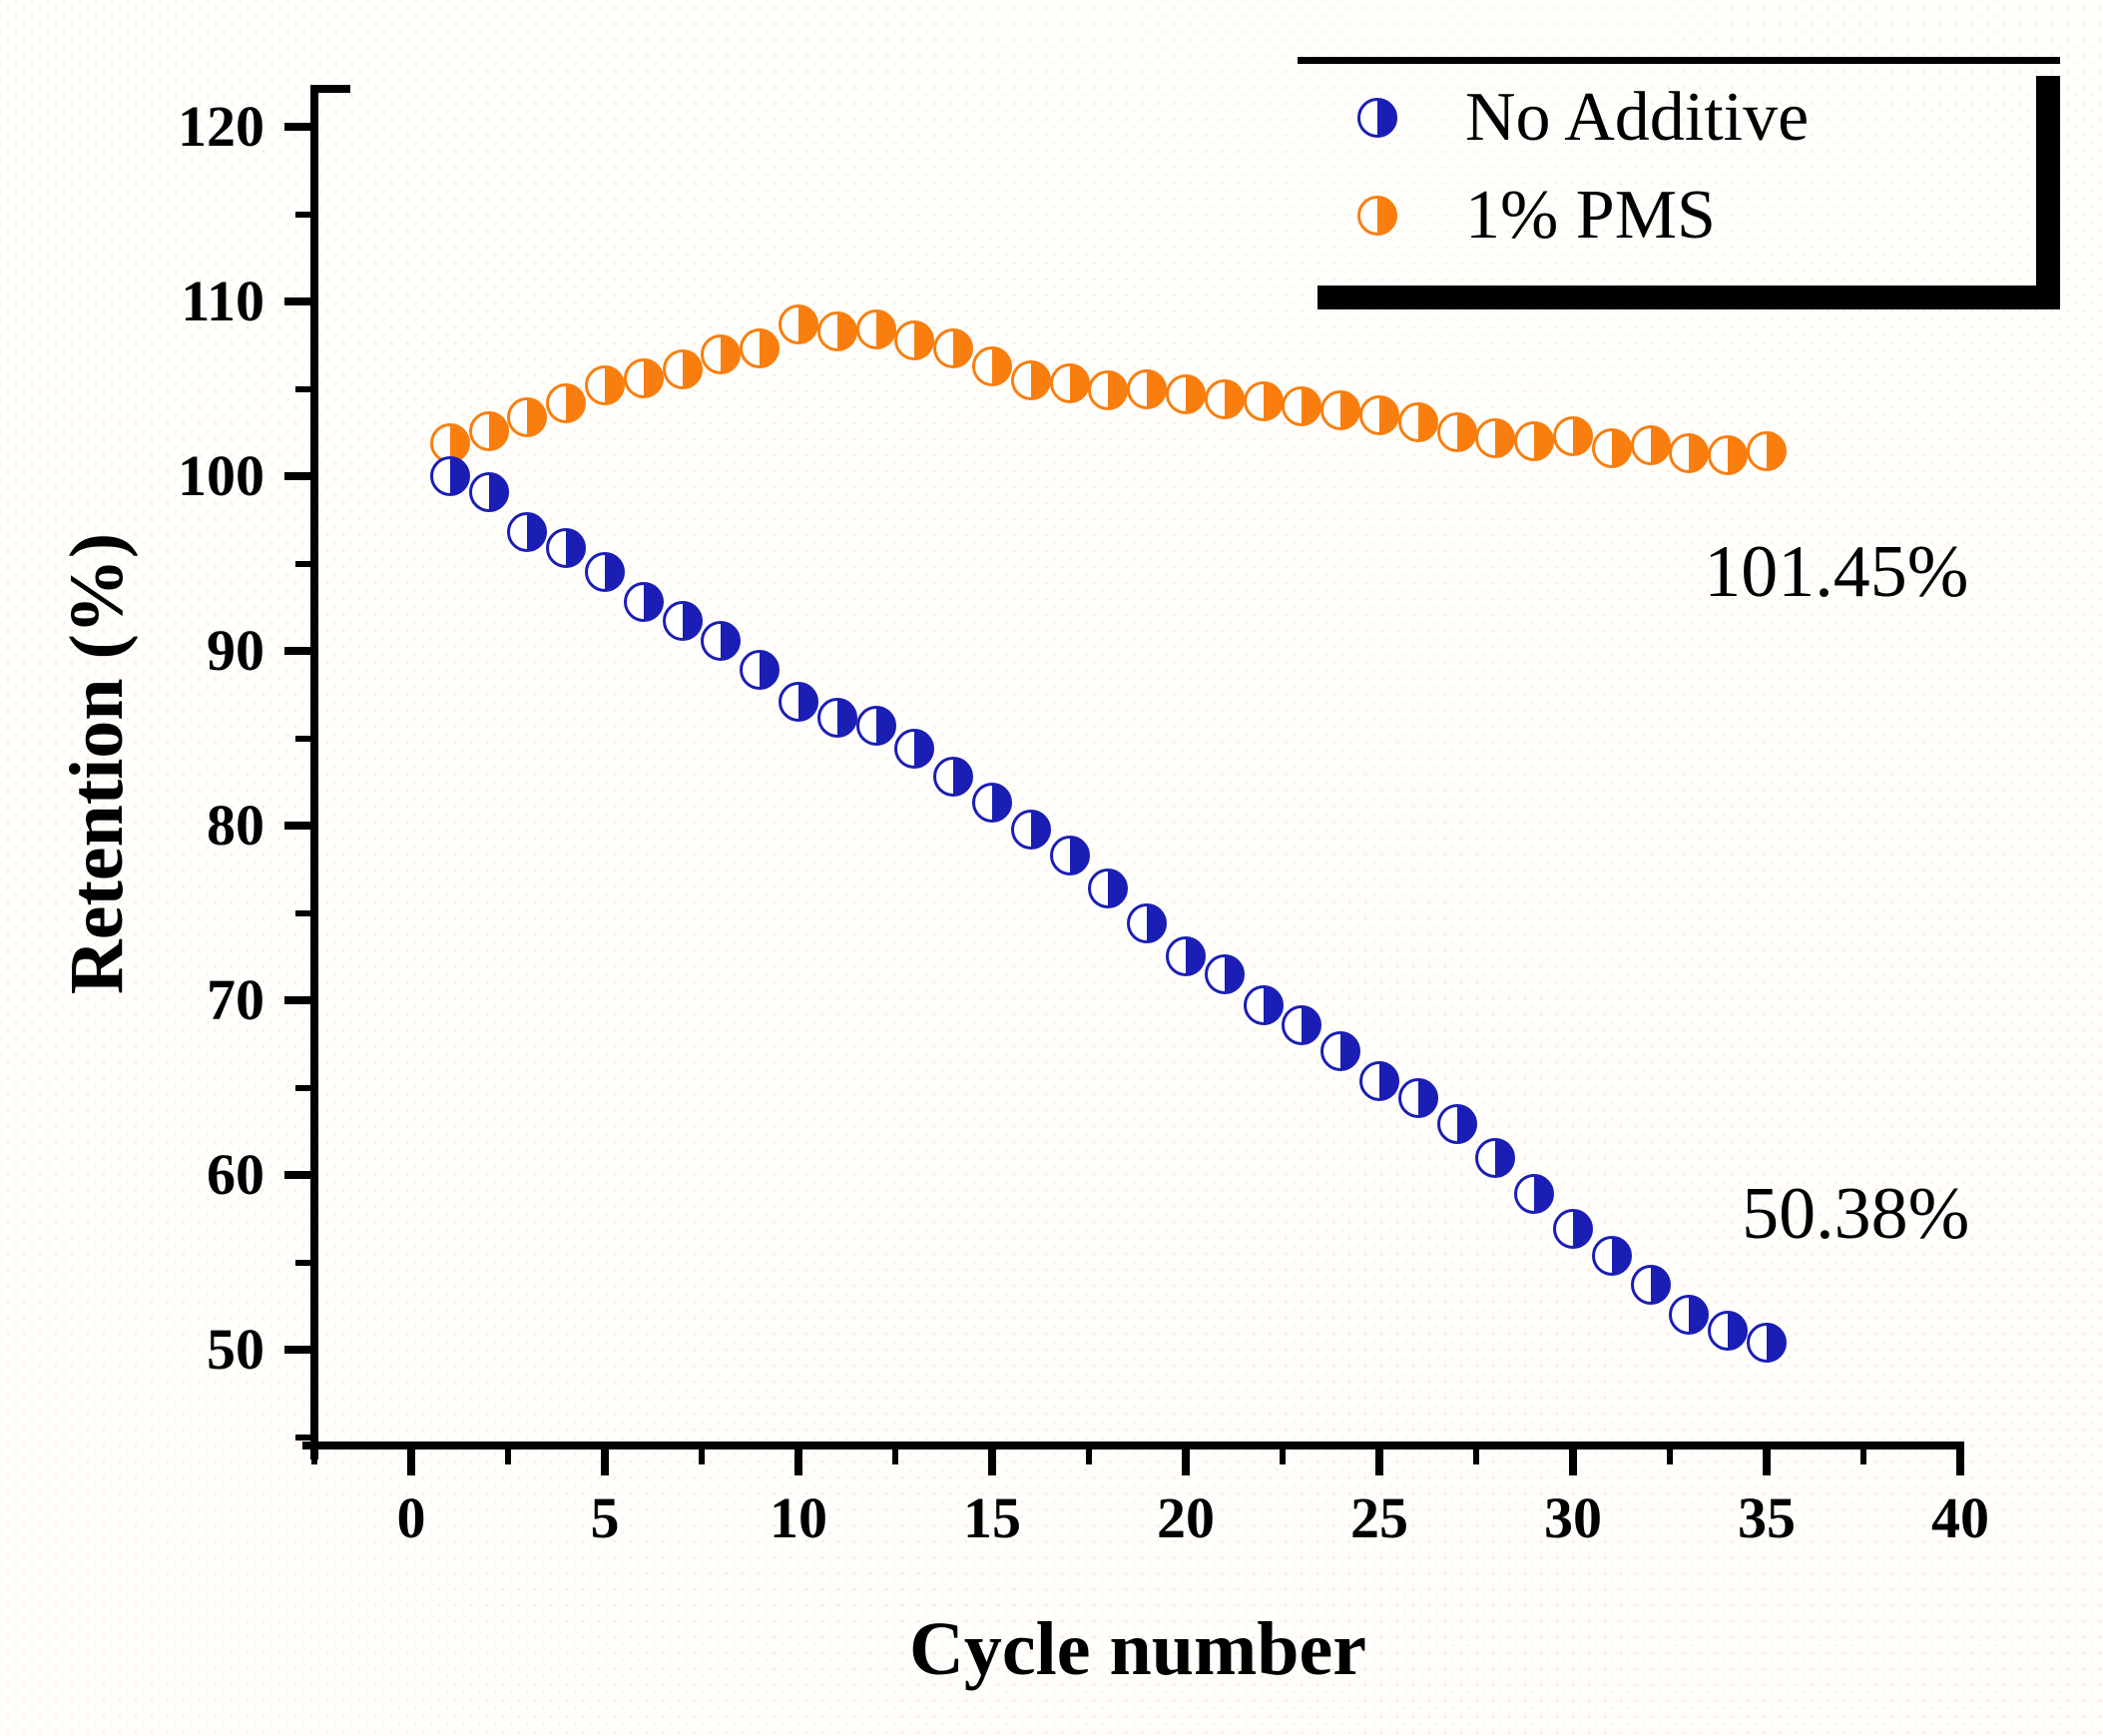  I want to click on x-tick-label: 0, so click(411, 1517).